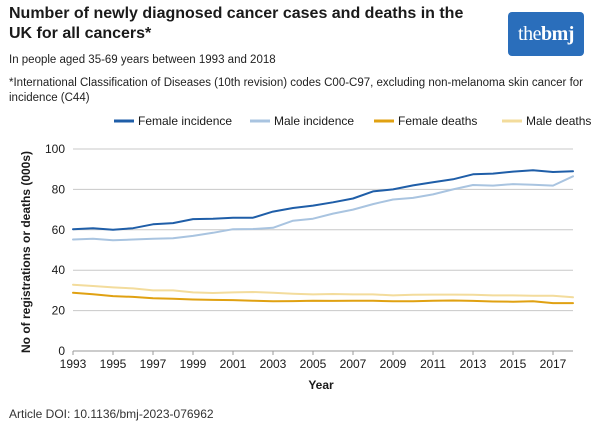 Image resolution: width=600 pixels, height=433 pixels. Describe the element at coordinates (323, 200) in the screenshot. I see `series-line-female-incidence` at that location.